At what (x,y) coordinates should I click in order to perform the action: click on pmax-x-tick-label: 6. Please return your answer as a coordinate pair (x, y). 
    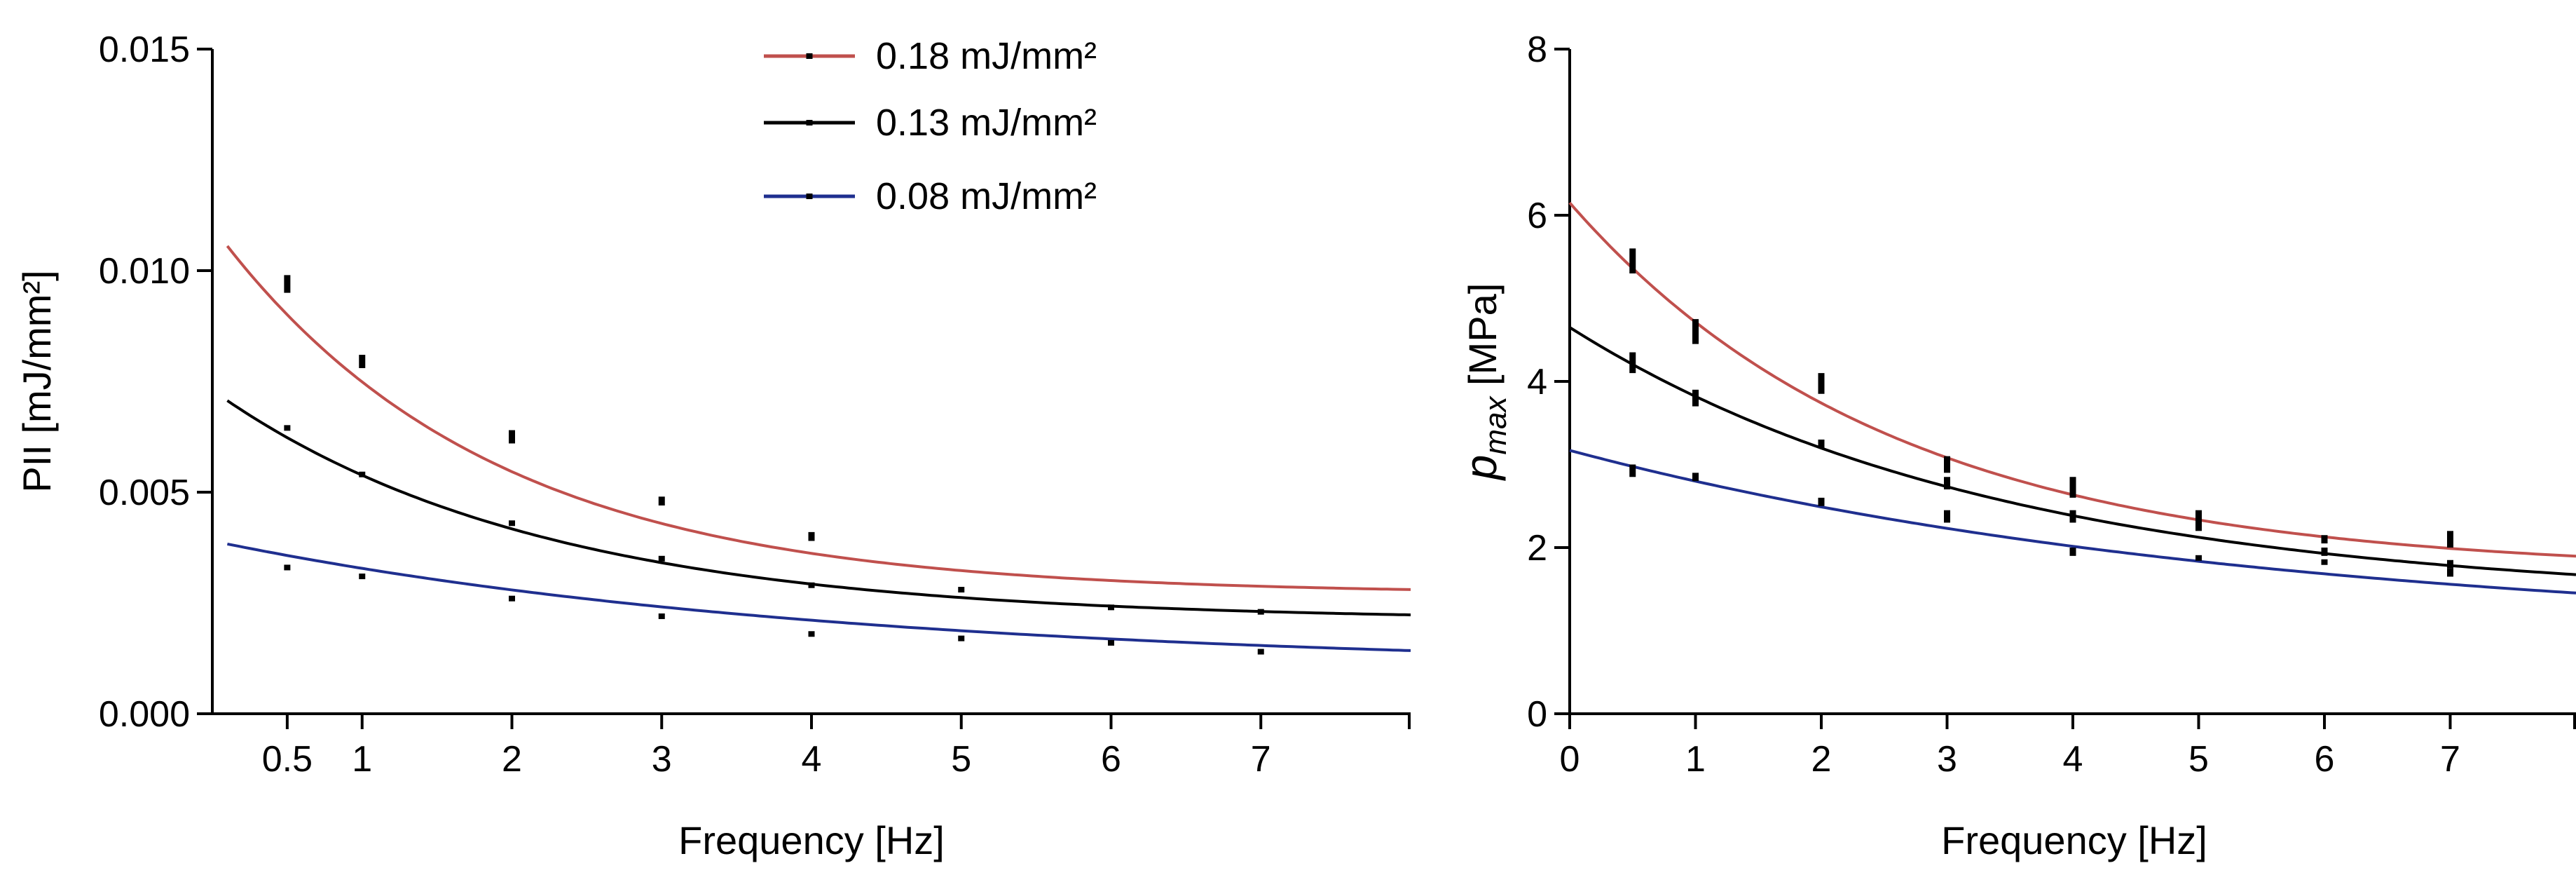
    Looking at the image, I should click on (2325, 759).